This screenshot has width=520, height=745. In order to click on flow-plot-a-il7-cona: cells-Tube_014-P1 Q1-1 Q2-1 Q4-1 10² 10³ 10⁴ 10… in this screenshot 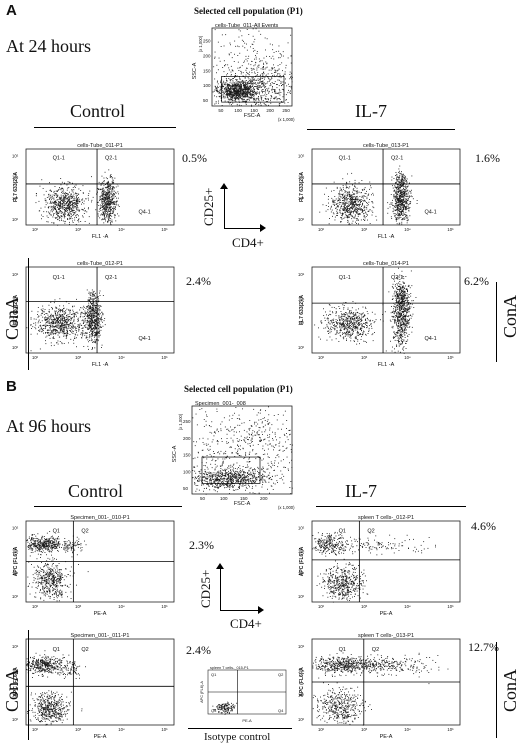, I will do `click(381, 313)`.